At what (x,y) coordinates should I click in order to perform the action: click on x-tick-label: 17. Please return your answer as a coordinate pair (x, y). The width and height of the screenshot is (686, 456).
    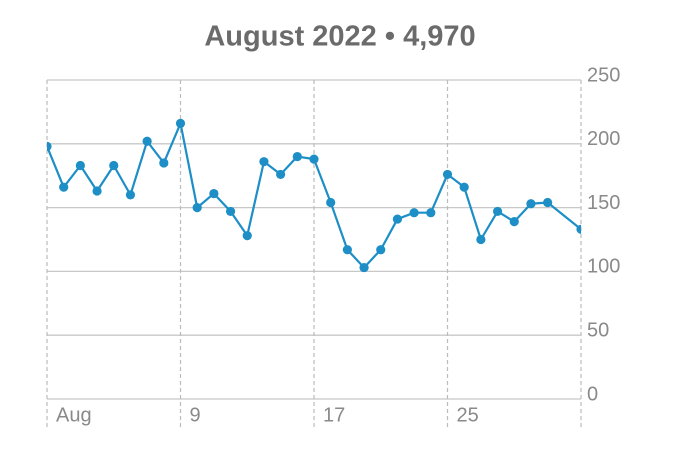
    Looking at the image, I should click on (334, 415).